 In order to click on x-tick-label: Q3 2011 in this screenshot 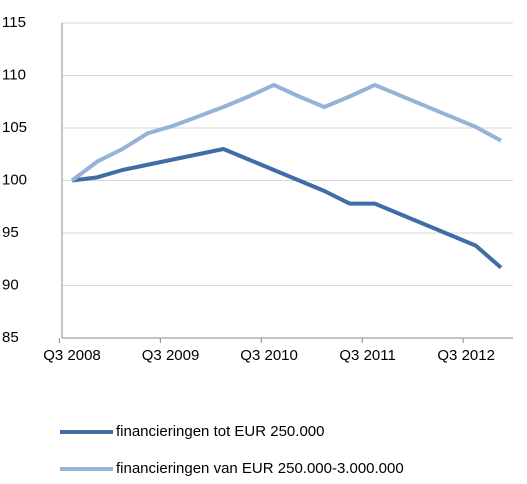, I will do `click(367, 355)`.